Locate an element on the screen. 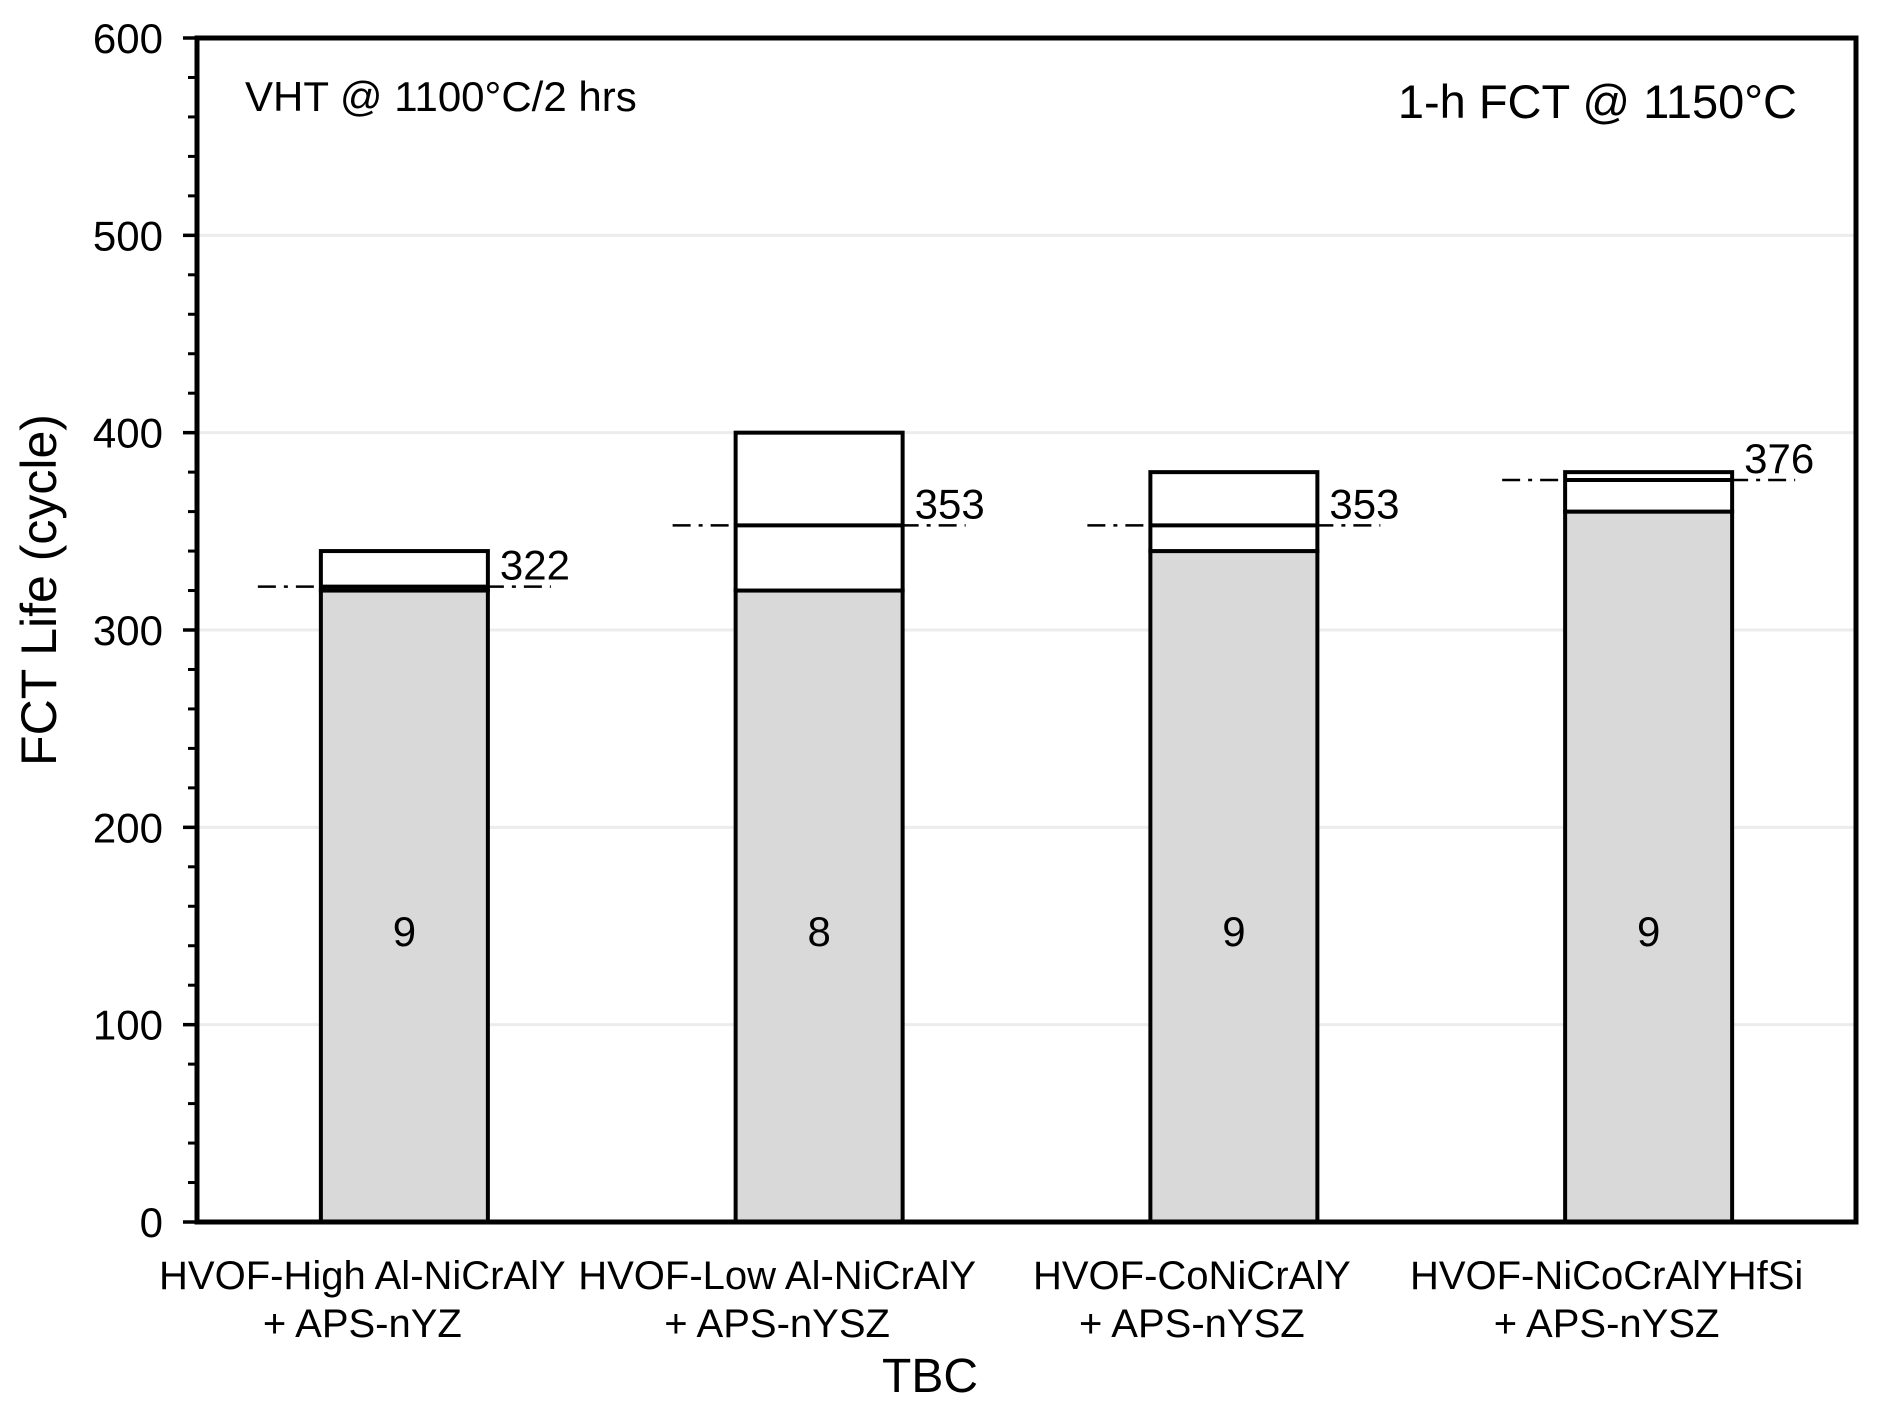  y-tick-label: 0 is located at coordinates (151, 1222).